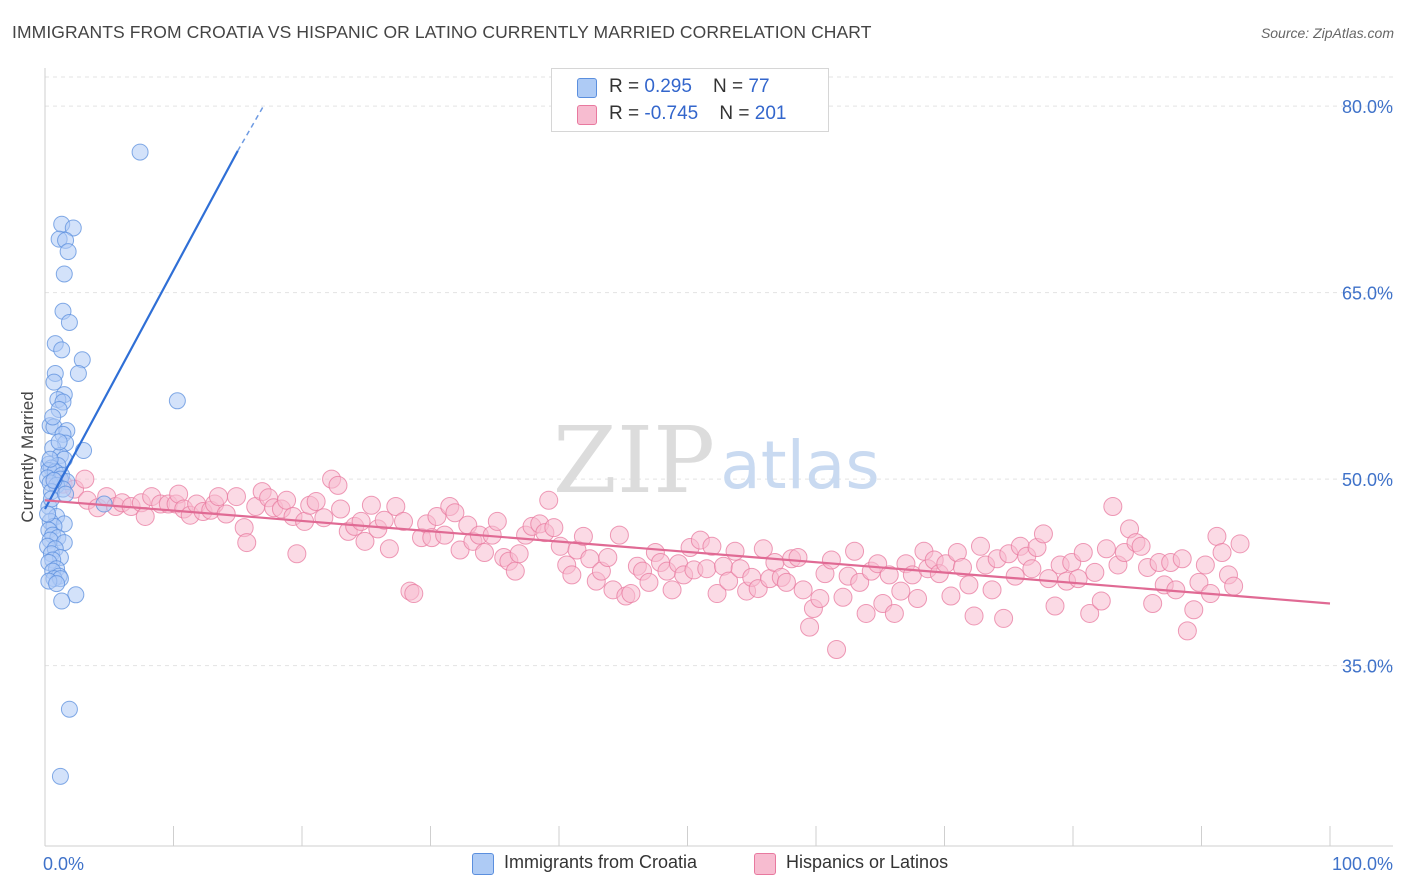 This screenshot has height=892, width=1406. Describe the element at coordinates (587, 115) in the screenshot. I see `legend-swatch-hispanics` at that location.